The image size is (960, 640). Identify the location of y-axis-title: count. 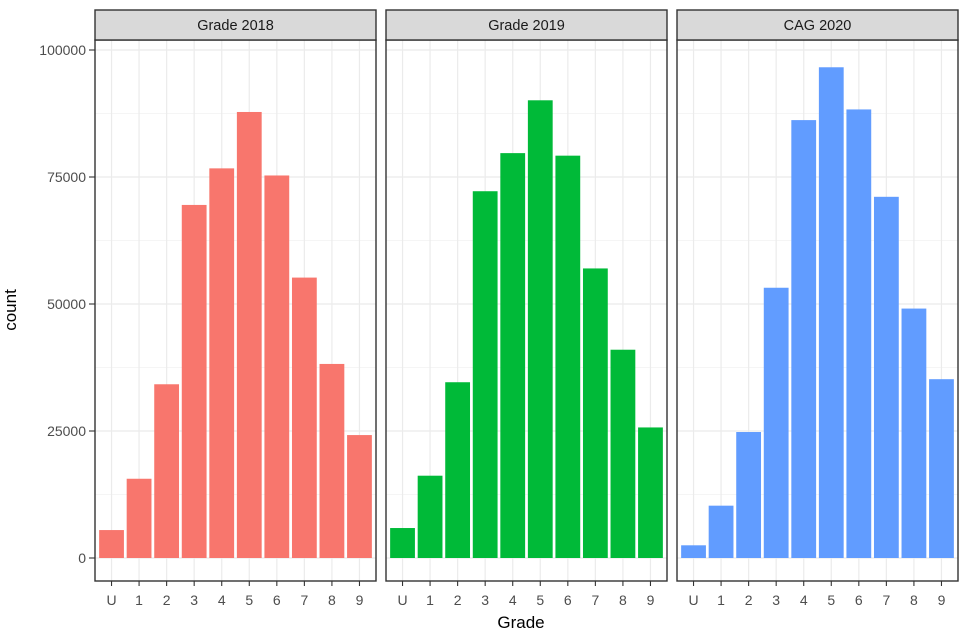
(10, 310).